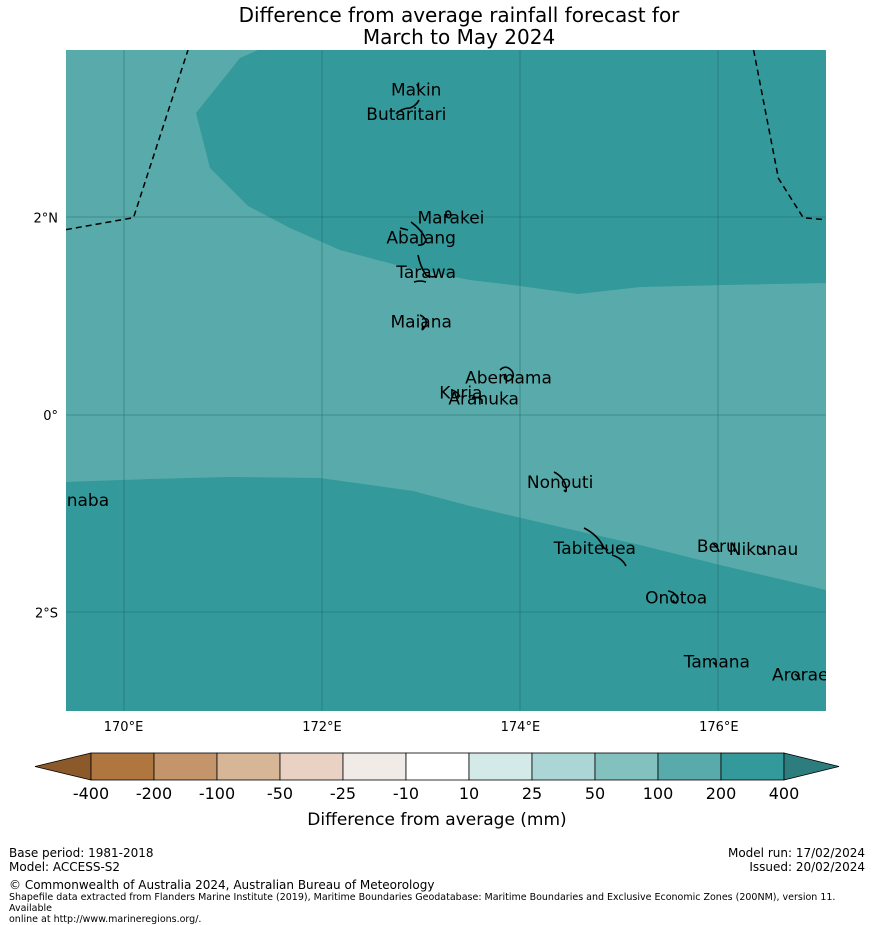 The image size is (873, 925). What do you see at coordinates (46, 613) in the screenshot?
I see `lat-tick-2-s: 2°S` at bounding box center [46, 613].